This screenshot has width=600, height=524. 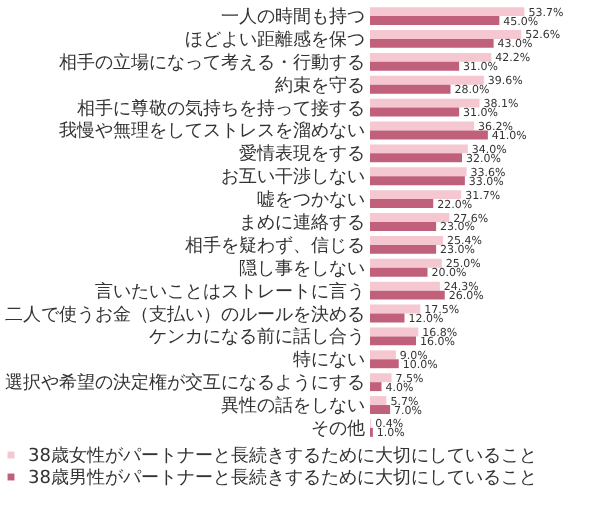 I want to click on y-tick-label: 言いたいことはストレートに言う, so click(x=230, y=291).